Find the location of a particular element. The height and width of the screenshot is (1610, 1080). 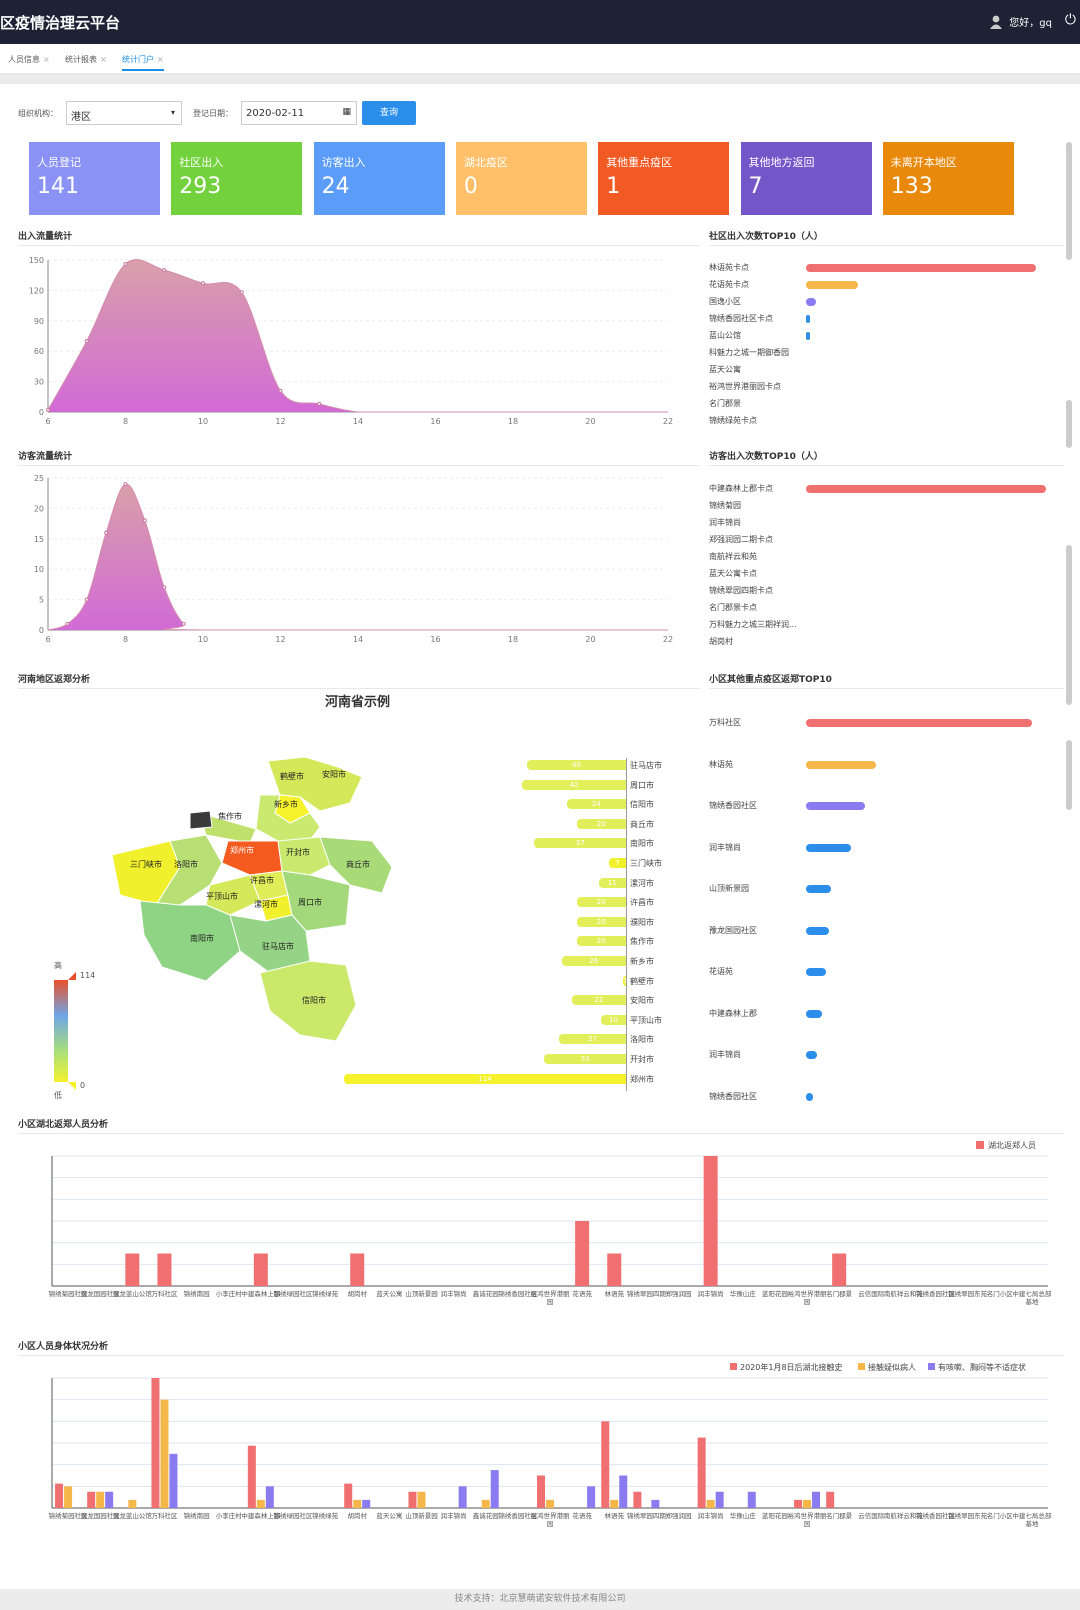

y-tick-label: 150 is located at coordinates (36, 260).